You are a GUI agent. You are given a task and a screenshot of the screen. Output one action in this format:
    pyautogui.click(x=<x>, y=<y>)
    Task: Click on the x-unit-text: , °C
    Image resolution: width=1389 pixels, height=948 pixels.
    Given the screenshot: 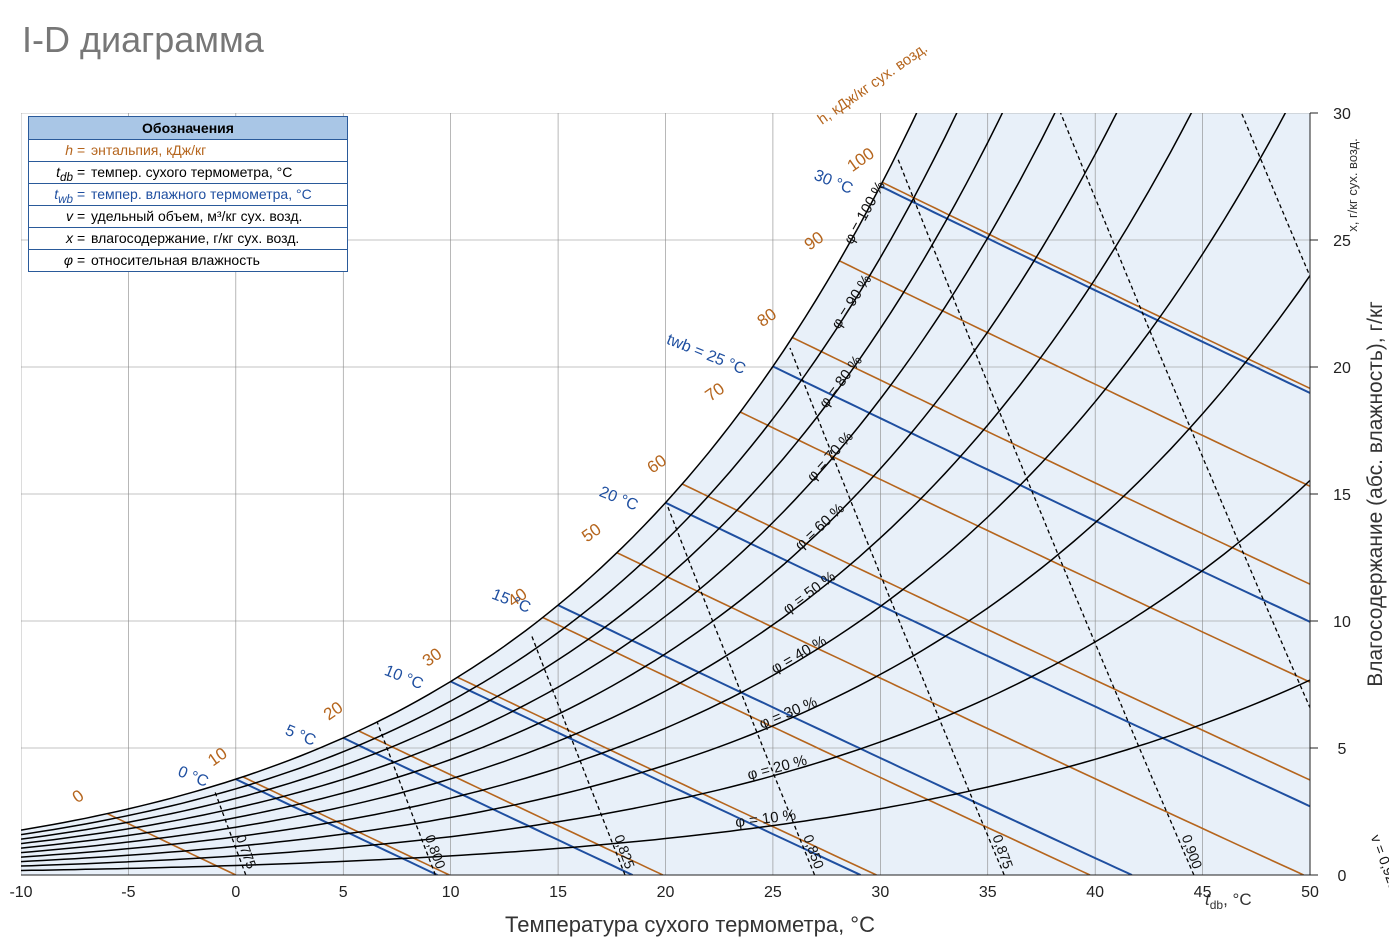 What is the action you would take?
    pyautogui.click(x=1237, y=899)
    